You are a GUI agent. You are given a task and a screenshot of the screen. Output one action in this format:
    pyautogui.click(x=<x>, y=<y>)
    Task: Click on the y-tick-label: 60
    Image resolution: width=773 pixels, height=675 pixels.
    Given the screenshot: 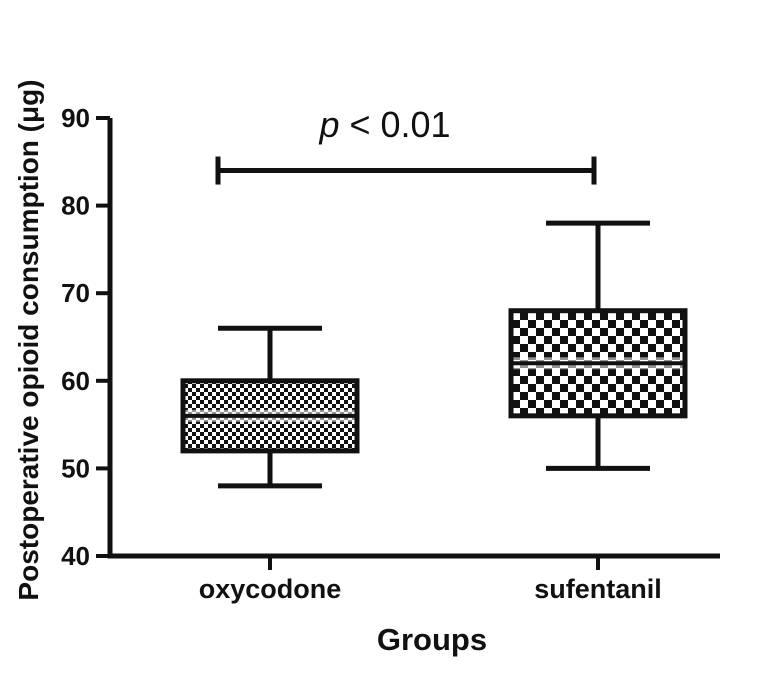 What is the action you would take?
    pyautogui.click(x=75, y=381)
    